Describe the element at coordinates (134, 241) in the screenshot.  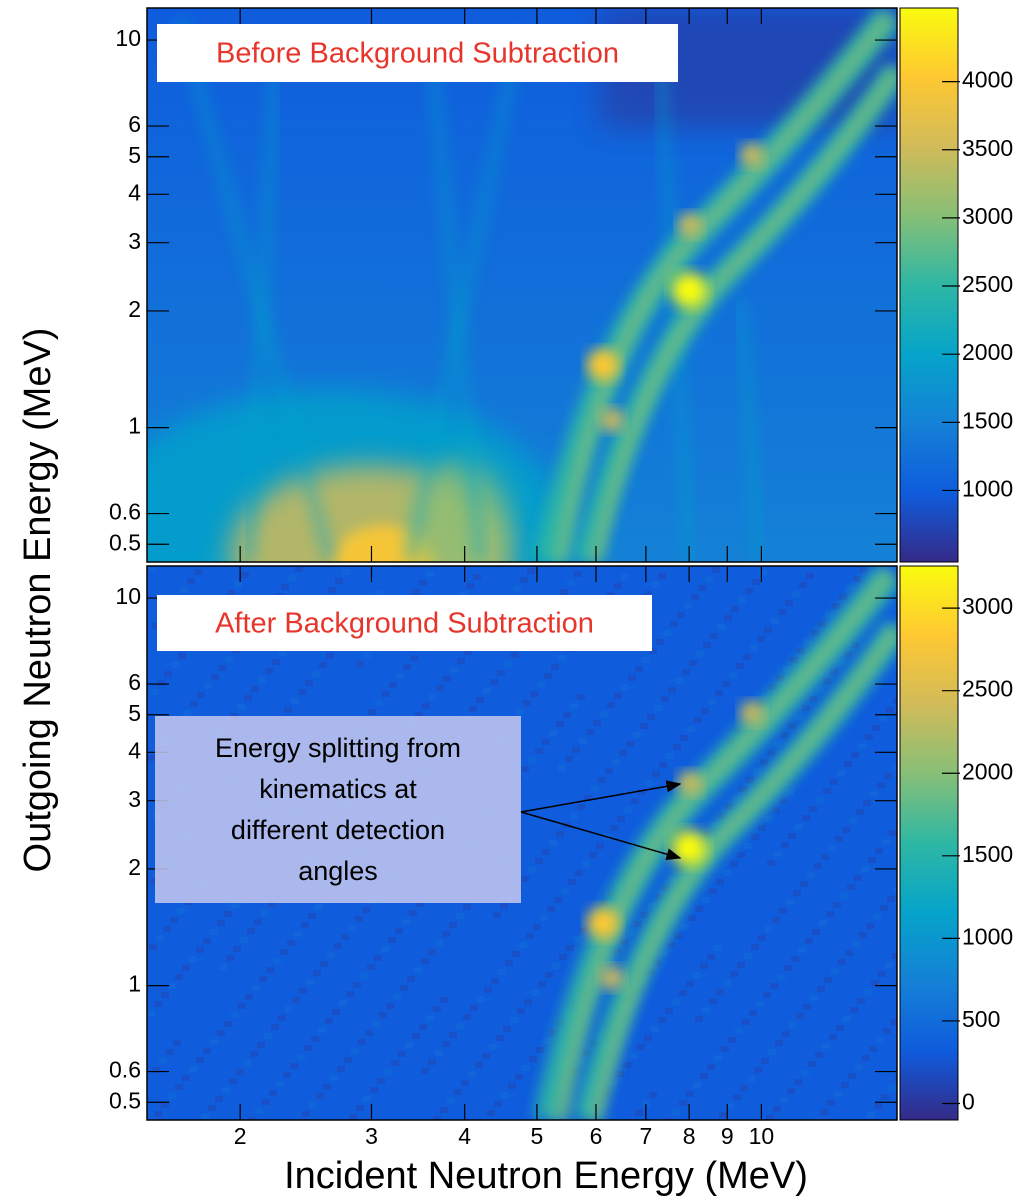
I see `y-tick-label: 3` at that location.